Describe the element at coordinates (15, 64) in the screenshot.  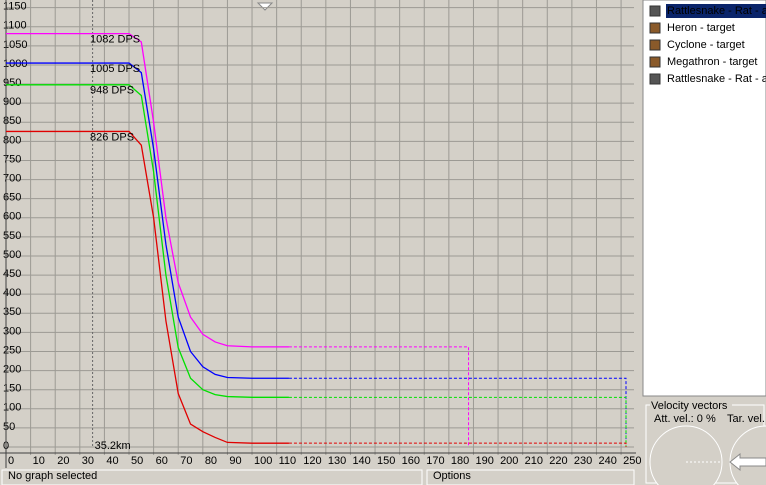
I see `y-tick-label: 1000` at that location.